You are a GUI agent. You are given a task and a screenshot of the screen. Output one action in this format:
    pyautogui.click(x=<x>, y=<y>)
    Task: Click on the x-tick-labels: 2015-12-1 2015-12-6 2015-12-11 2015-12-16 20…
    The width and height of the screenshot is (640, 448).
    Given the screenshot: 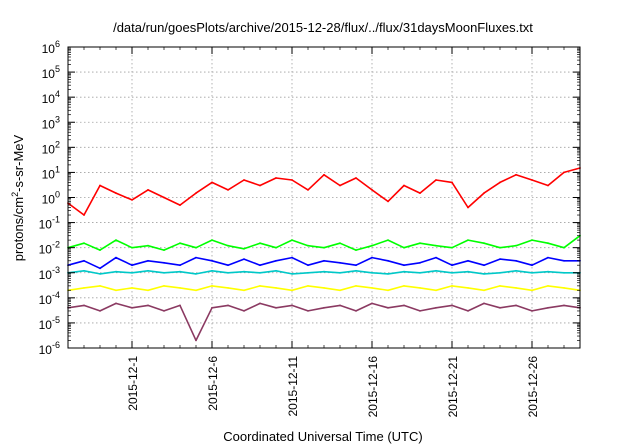 What is the action you would take?
    pyautogui.click(x=333, y=387)
    